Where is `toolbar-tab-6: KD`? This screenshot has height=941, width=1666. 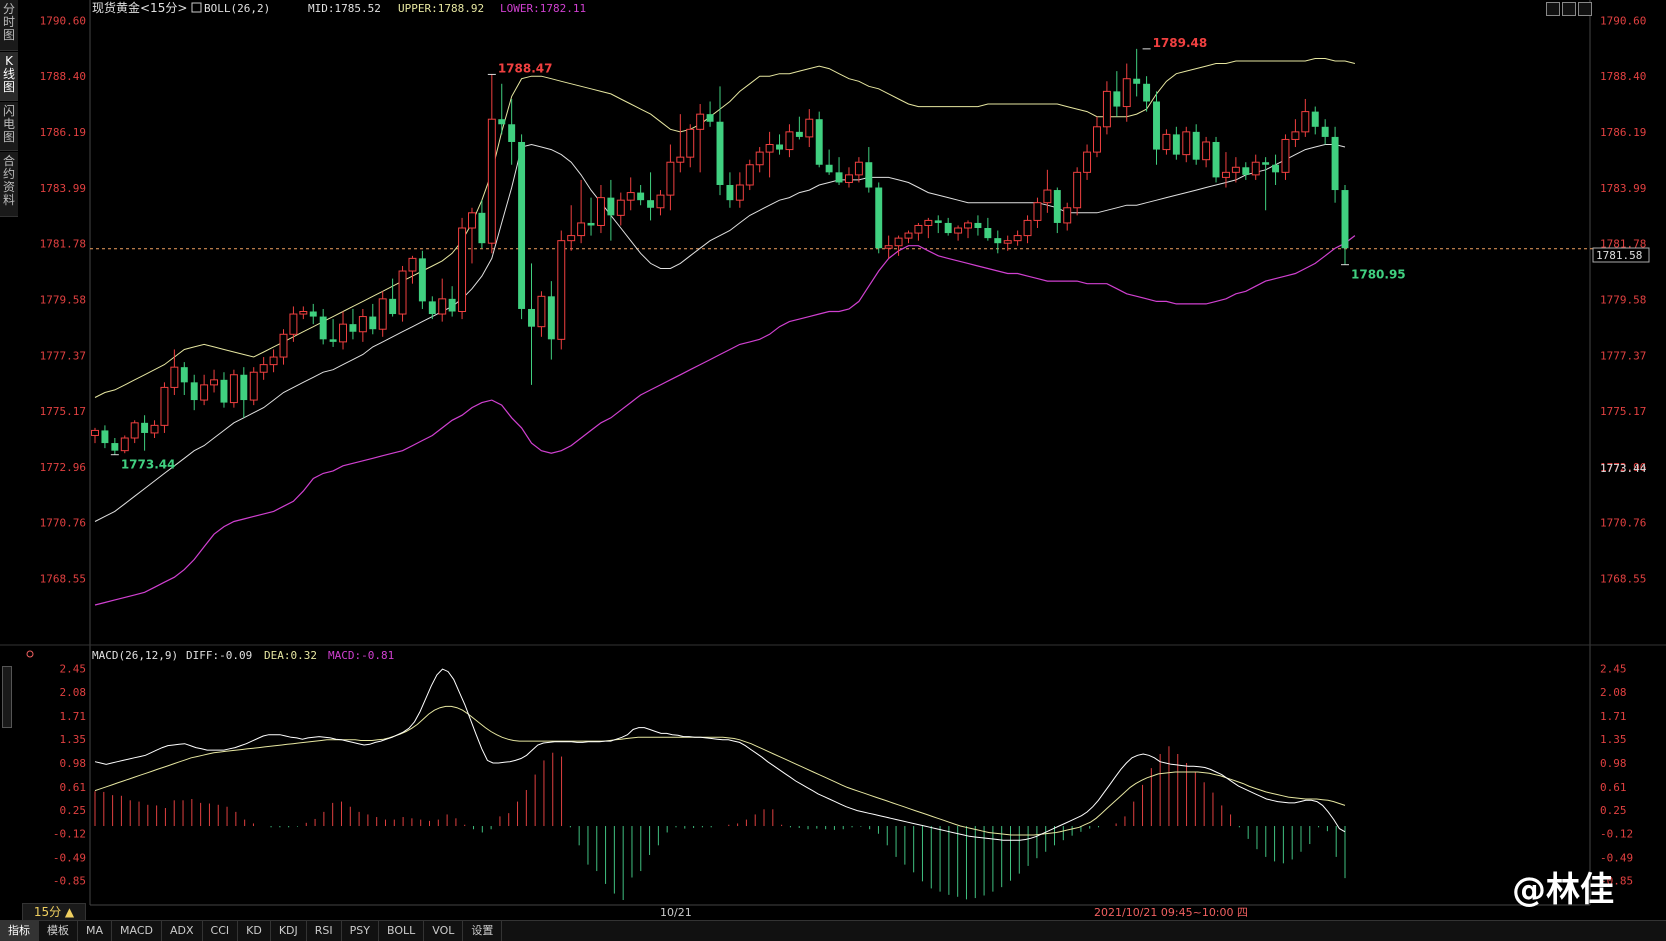
toolbar-tab-6: KD is located at coordinates (254, 931).